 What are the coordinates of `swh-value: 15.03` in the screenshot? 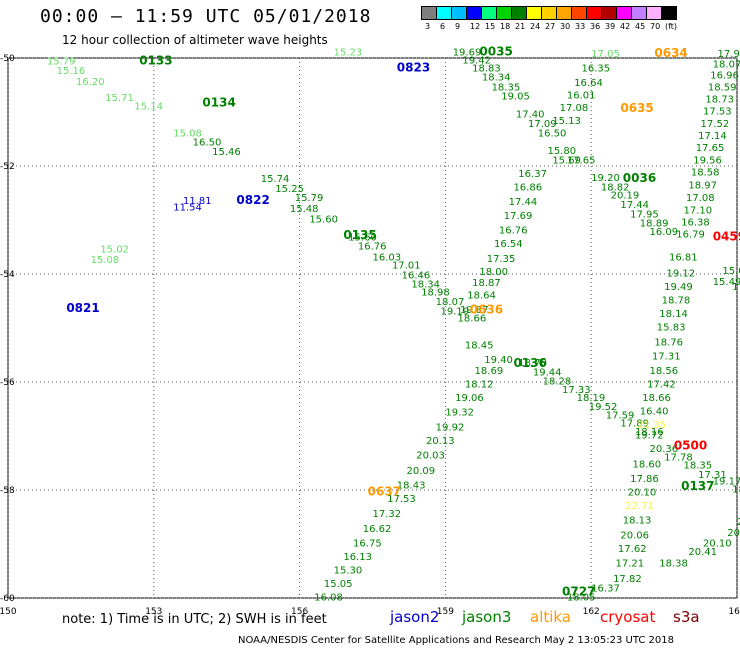 It's located at (731, 271).